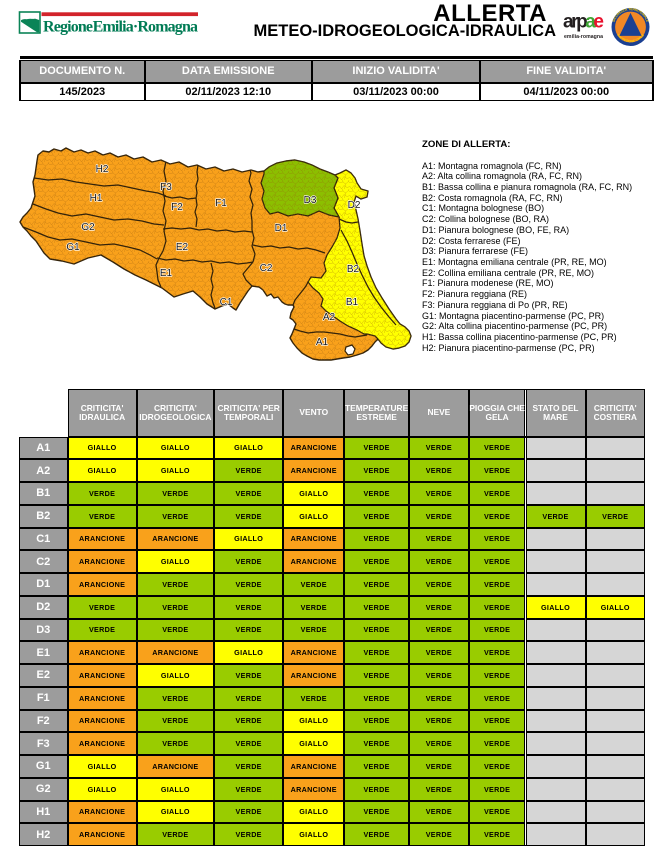 The image size is (668, 861). What do you see at coordinates (96, 198) in the screenshot?
I see `svg-text: H1` at bounding box center [96, 198].